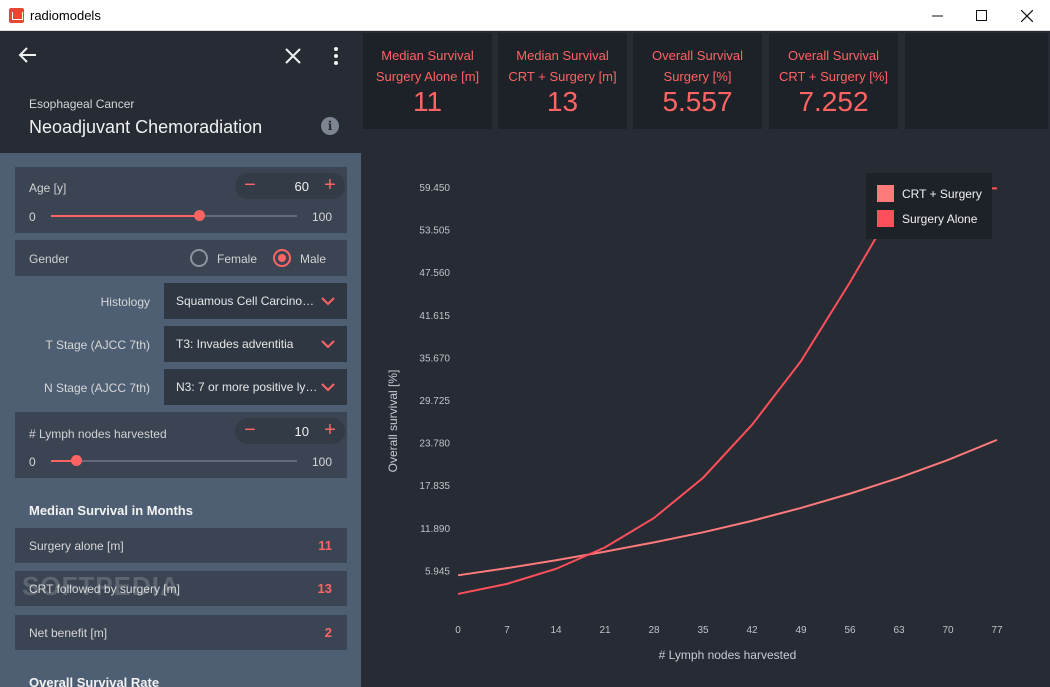  What do you see at coordinates (63, 461) in the screenshot?
I see `lymph-slider-fill` at bounding box center [63, 461].